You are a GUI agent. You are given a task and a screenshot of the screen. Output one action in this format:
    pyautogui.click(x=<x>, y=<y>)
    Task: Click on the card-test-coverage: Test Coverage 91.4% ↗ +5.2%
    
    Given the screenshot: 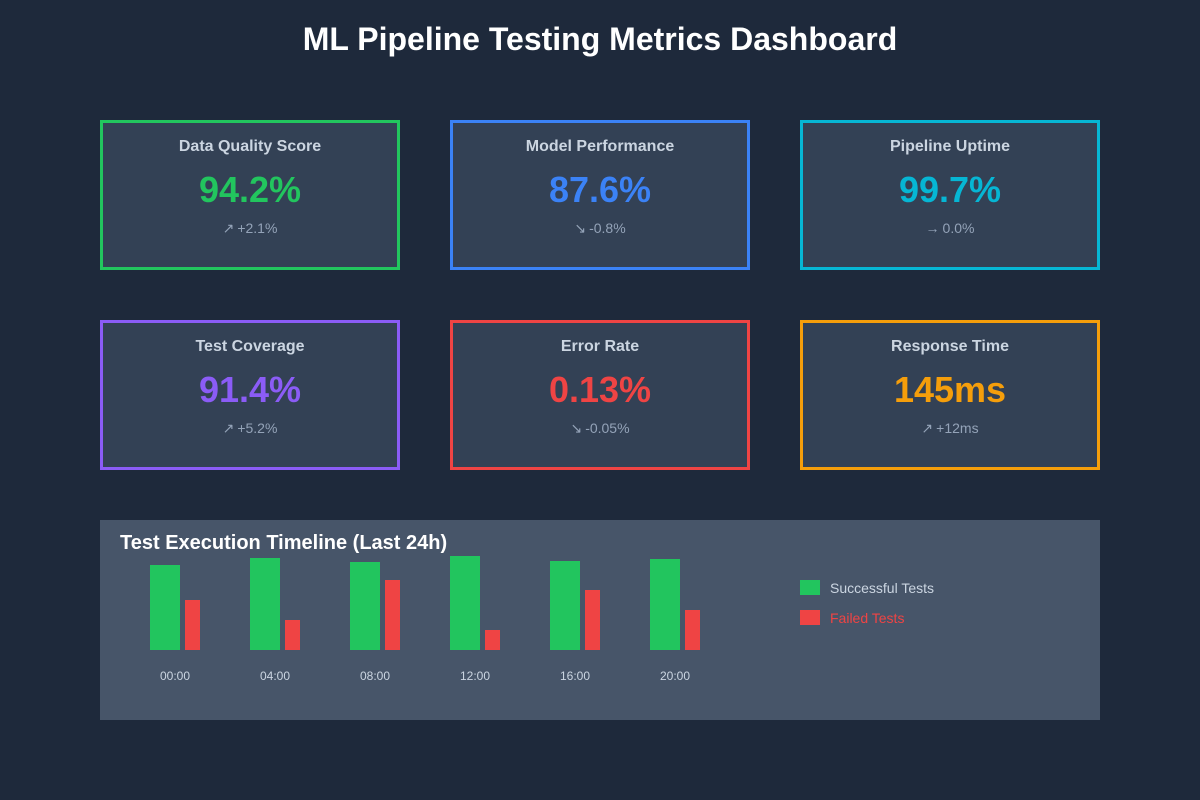 What is the action you would take?
    pyautogui.click(x=250, y=395)
    